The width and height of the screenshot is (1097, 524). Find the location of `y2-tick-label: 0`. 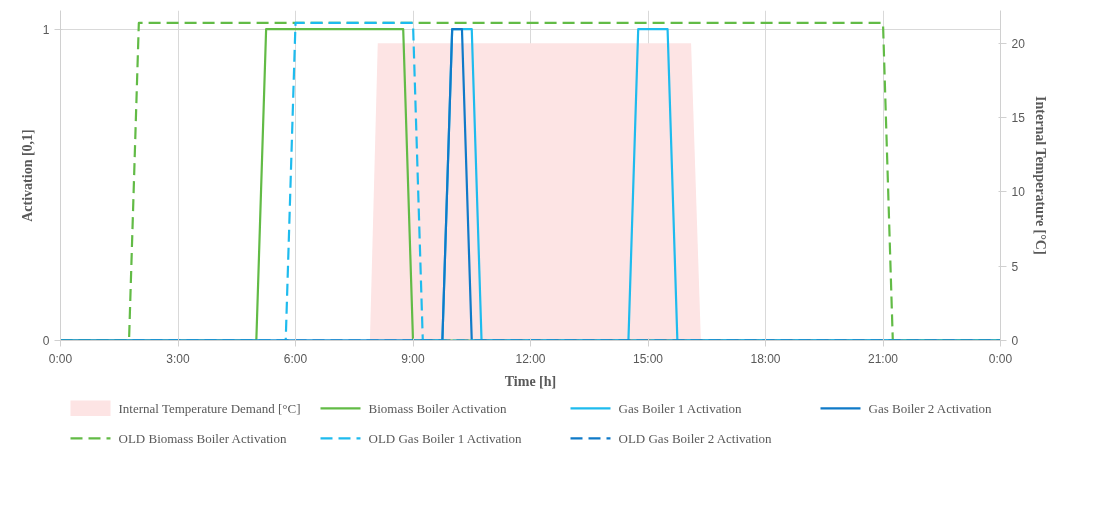

y2-tick-label: 0 is located at coordinates (1015, 341).